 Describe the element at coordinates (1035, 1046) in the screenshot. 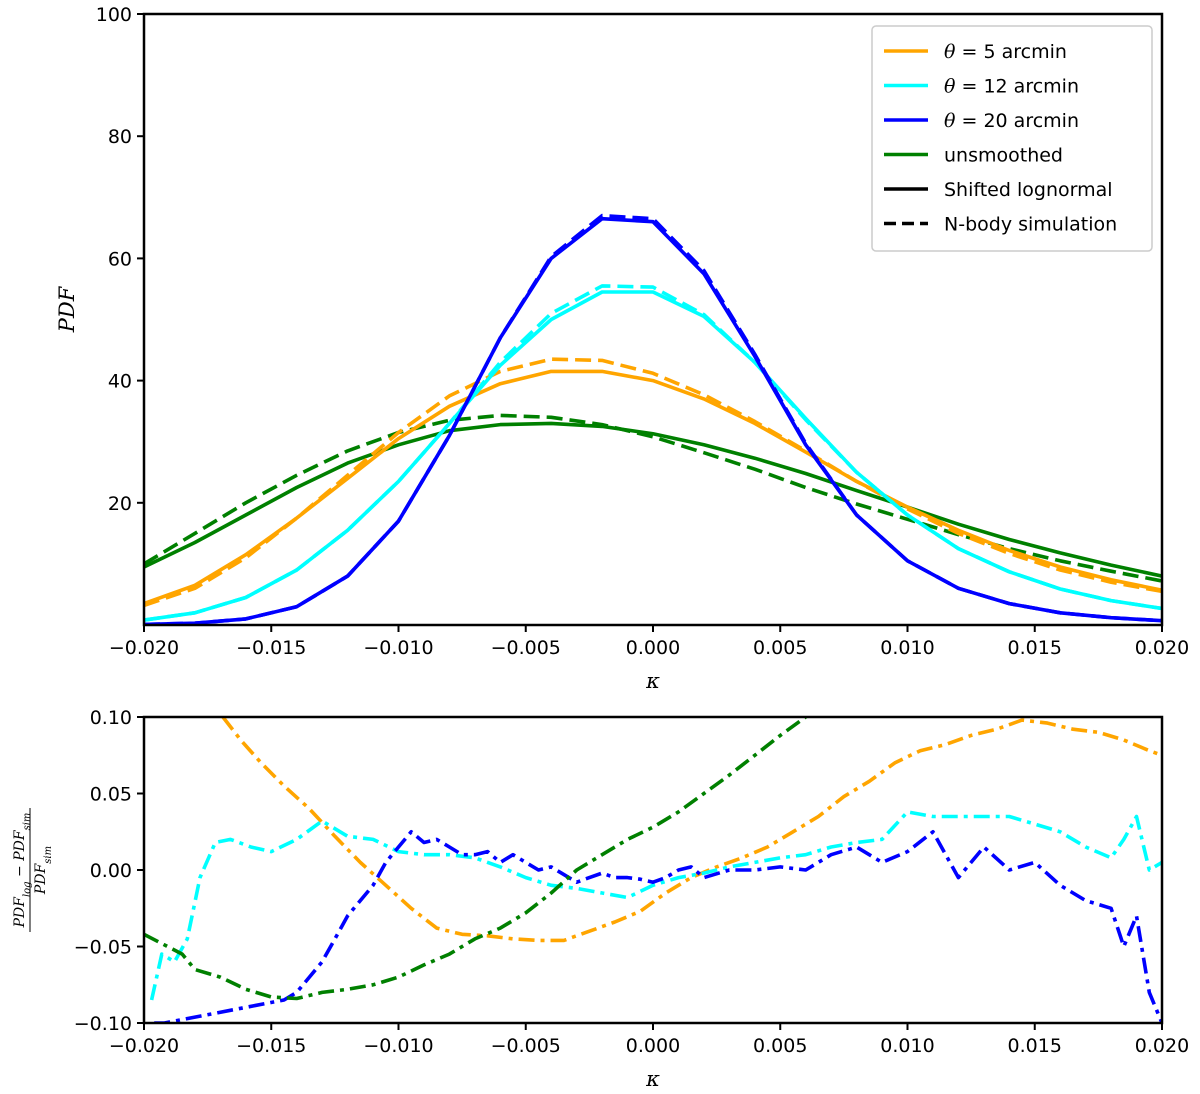

I see `residual-x-tick-label: 0.015` at that location.